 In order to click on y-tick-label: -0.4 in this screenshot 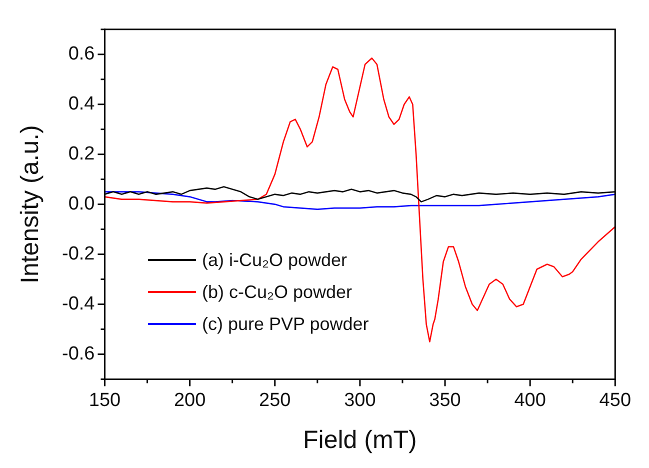, I will do `click(79, 303)`.